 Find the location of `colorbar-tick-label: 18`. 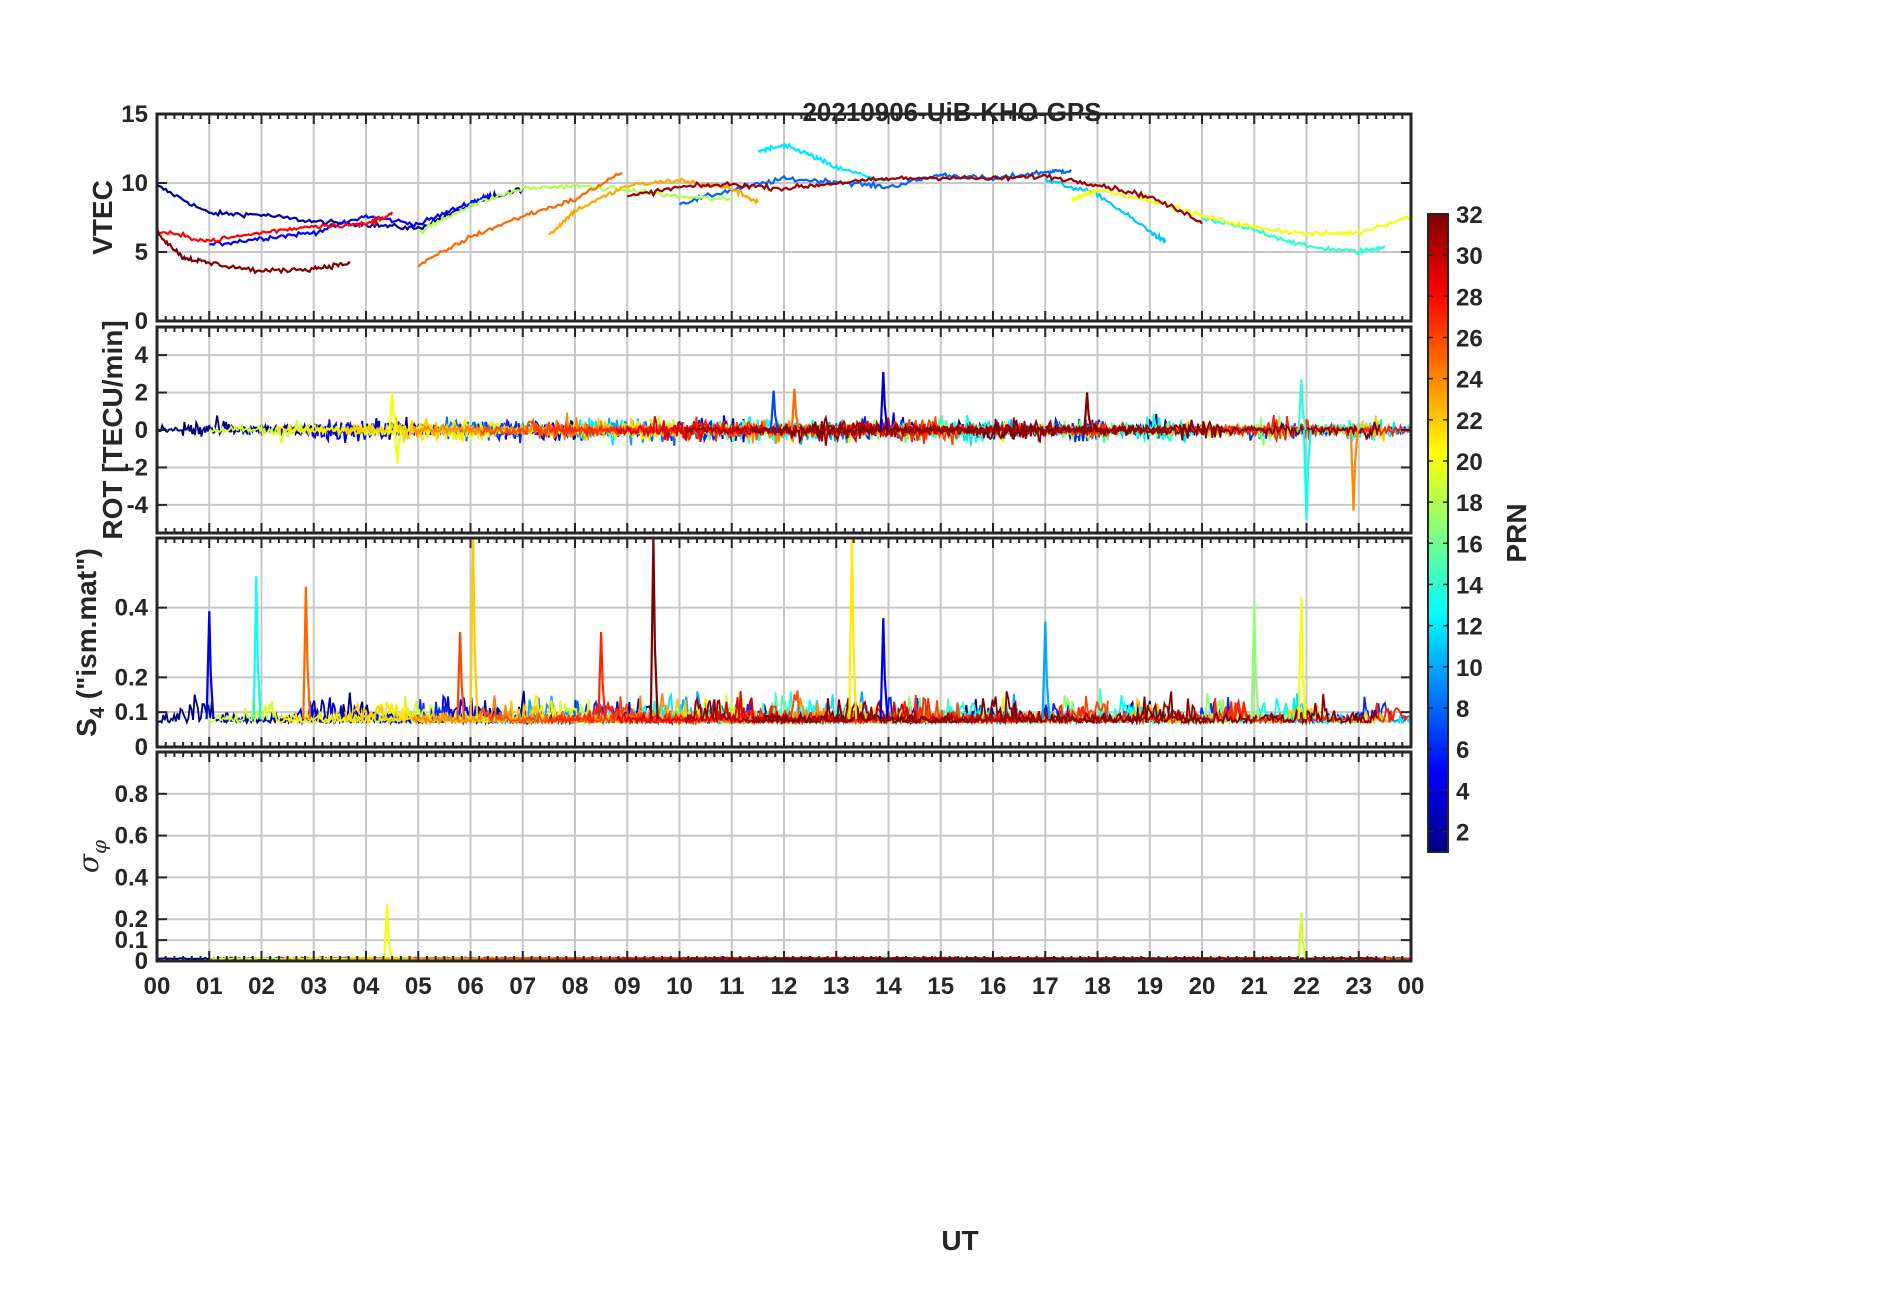

colorbar-tick-label: 18 is located at coordinates (1469, 503).